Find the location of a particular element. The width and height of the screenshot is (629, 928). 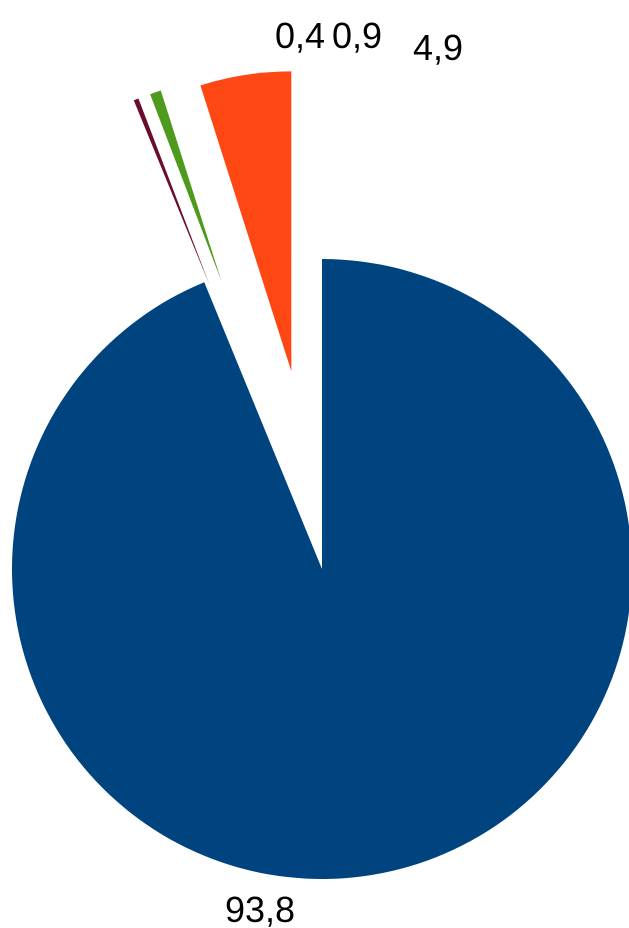

pie-slice-label-2: 0,4 is located at coordinates (300, 35).